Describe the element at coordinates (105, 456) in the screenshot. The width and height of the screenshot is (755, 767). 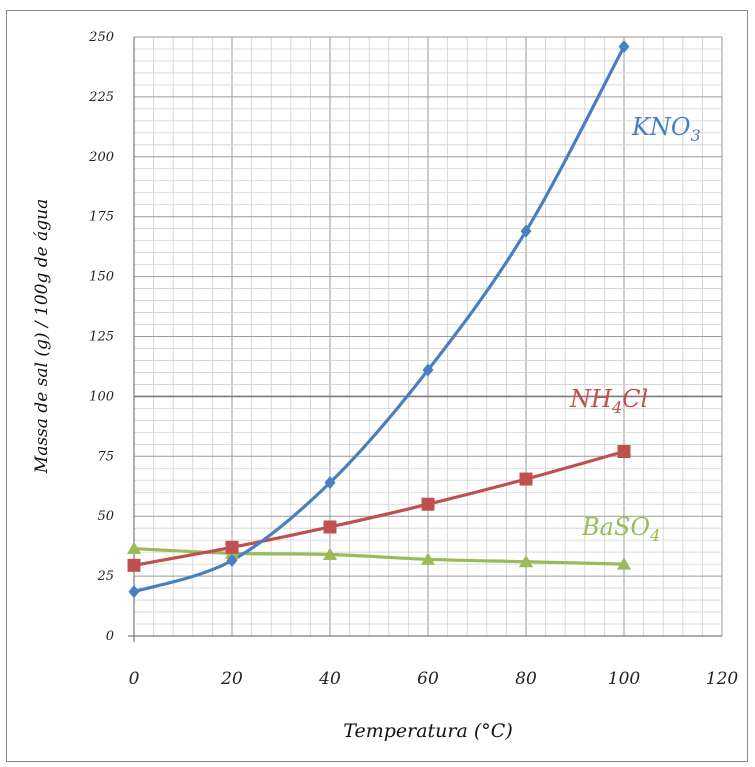
I see `y-tick-label: 75` at that location.